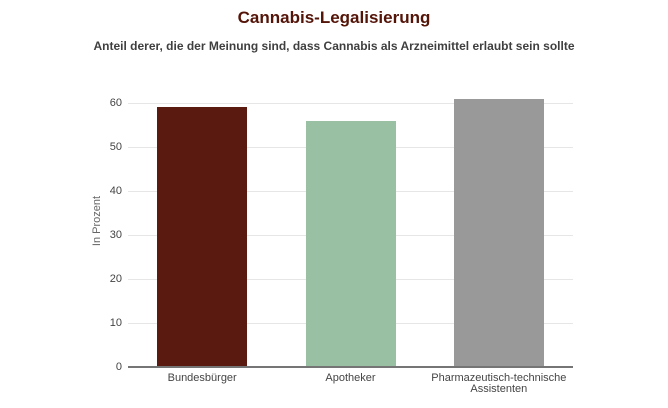 This screenshot has width=668, height=408. What do you see at coordinates (350, 367) in the screenshot?
I see `x-axis-baseline` at bounding box center [350, 367].